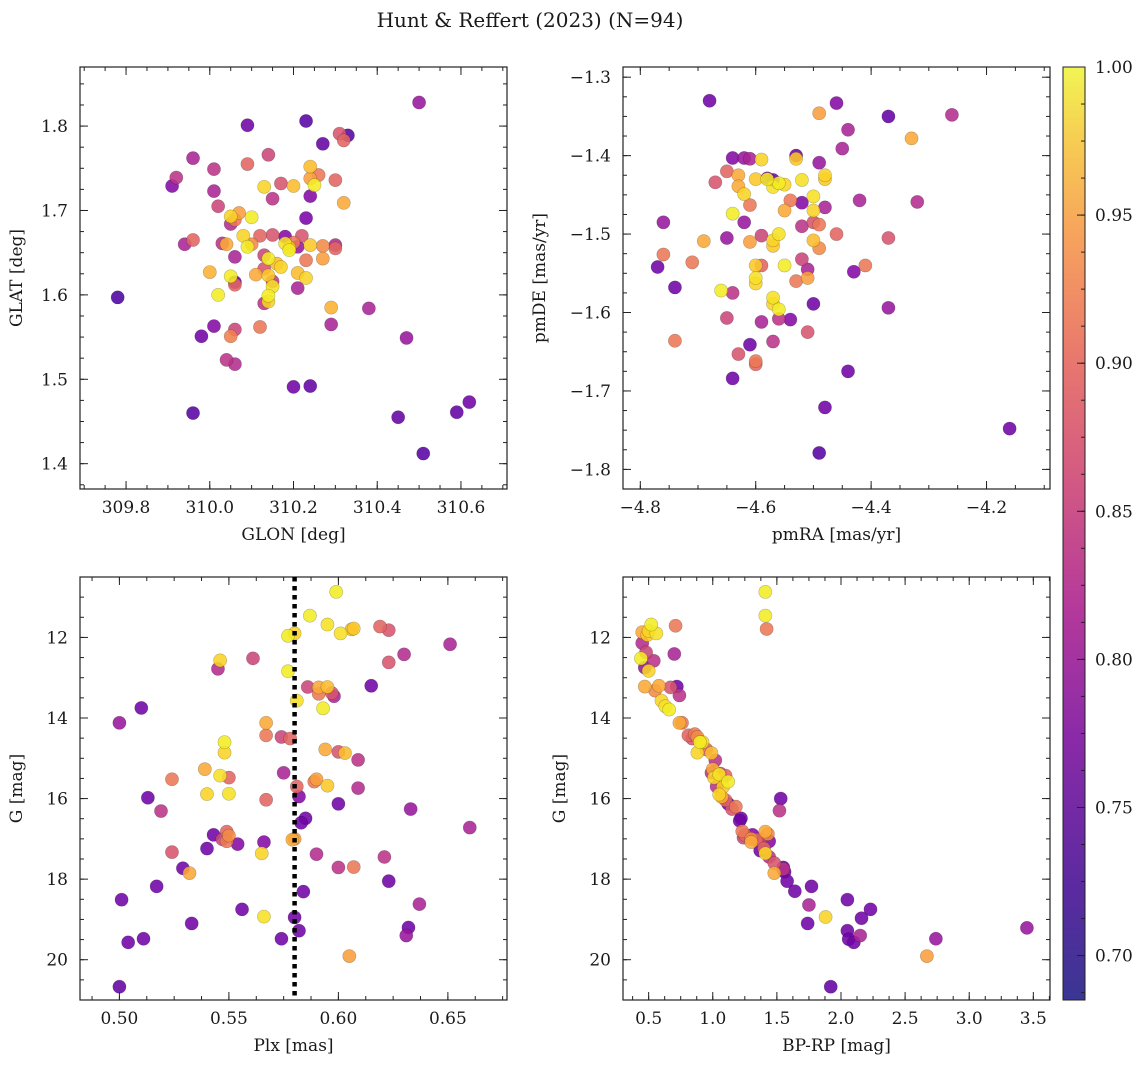 Image resolution: width=1148 pixels, height=1067 pixels. What do you see at coordinates (1114, 512) in the screenshot?
I see `colorbar-tick-label: 0.85` at bounding box center [1114, 512].